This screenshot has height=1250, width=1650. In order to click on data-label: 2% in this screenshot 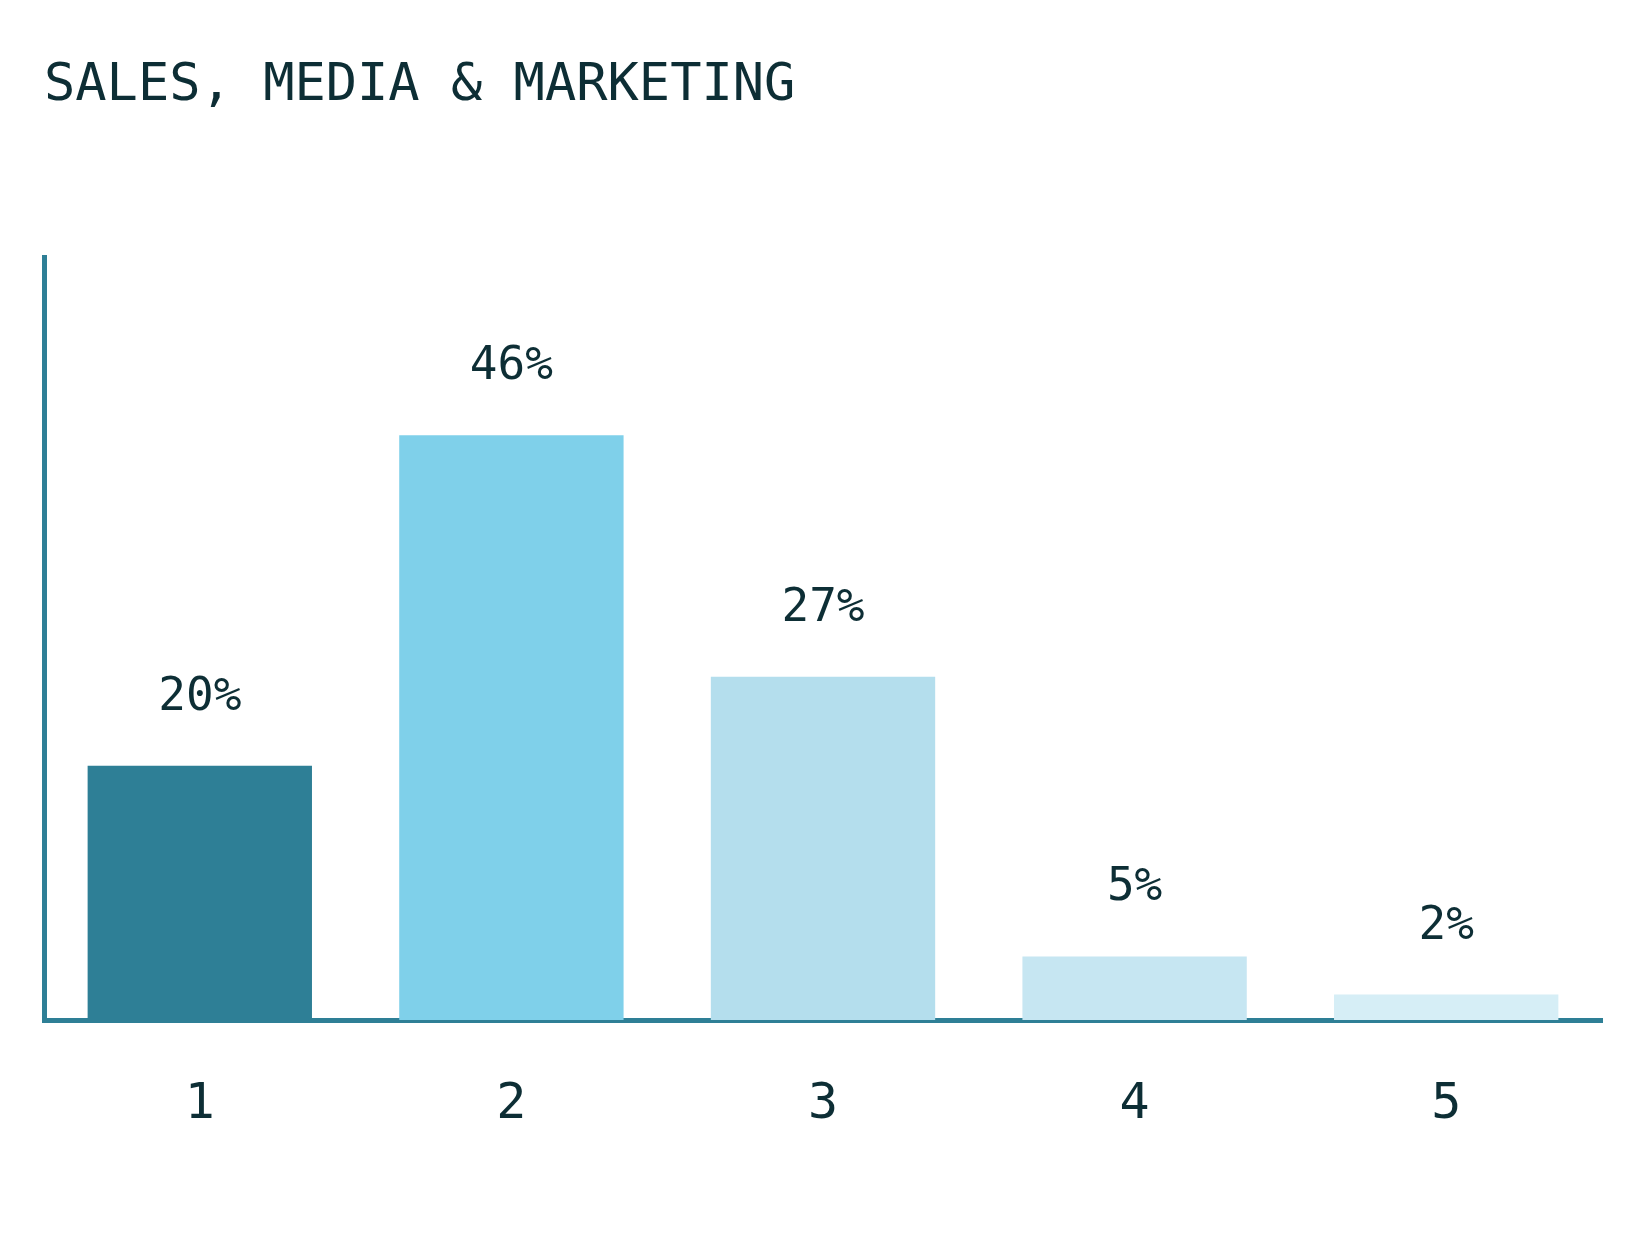, I will do `click(1446, 922)`.